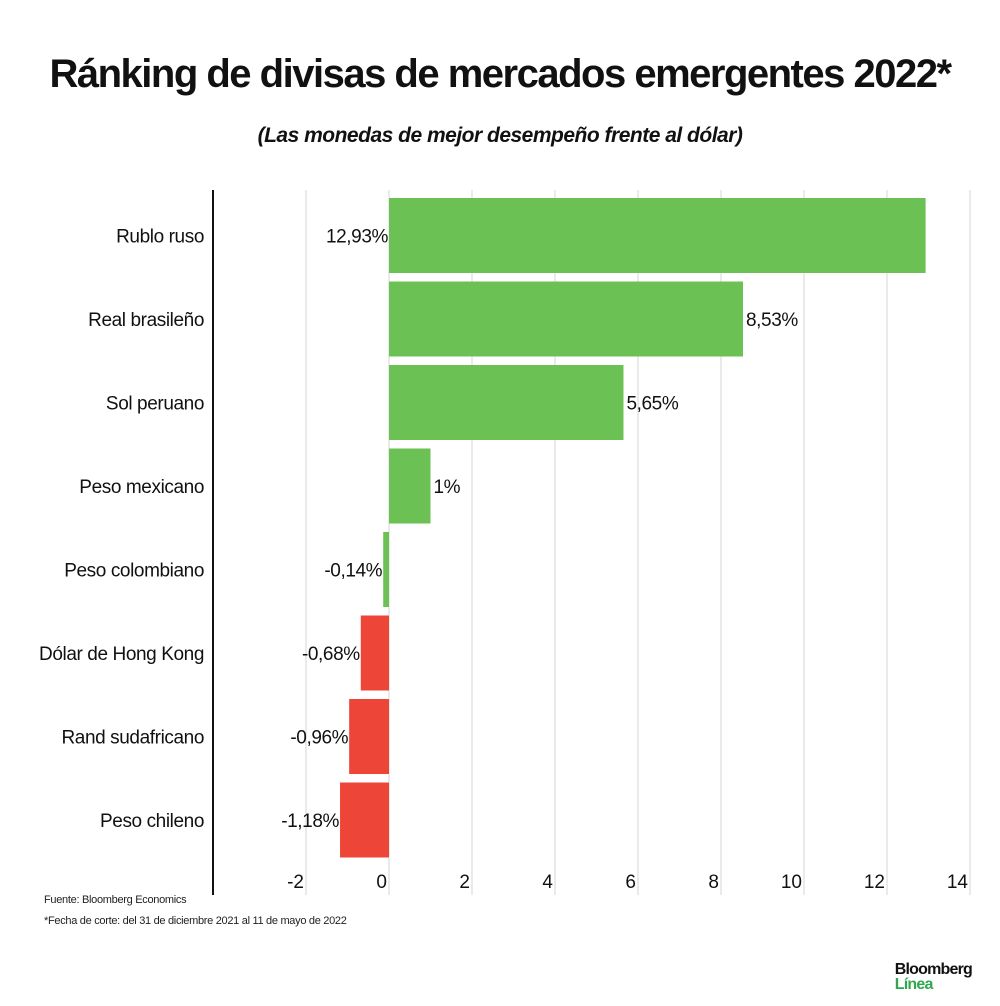  Describe the element at coordinates (547, 882) in the screenshot. I see `x-tick-label: 4` at that location.